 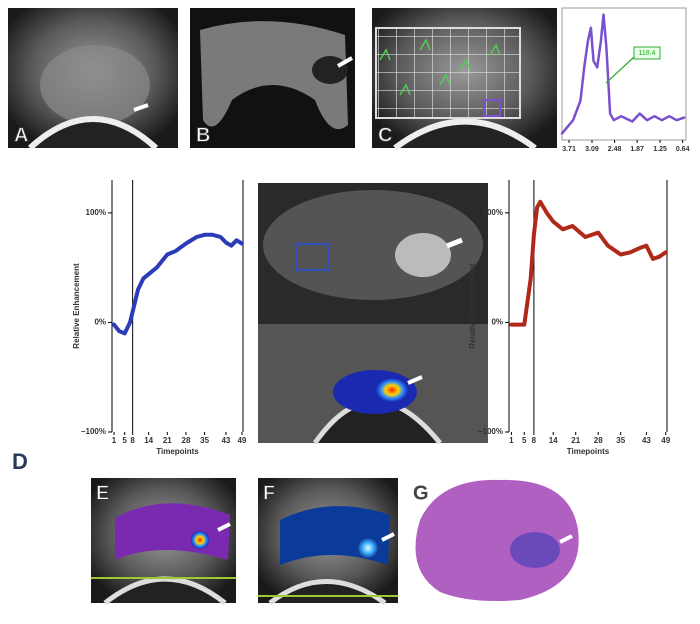 What do you see at coordinates (464, 79) in the screenshot?
I see `panel-c: C` at bounding box center [464, 79].